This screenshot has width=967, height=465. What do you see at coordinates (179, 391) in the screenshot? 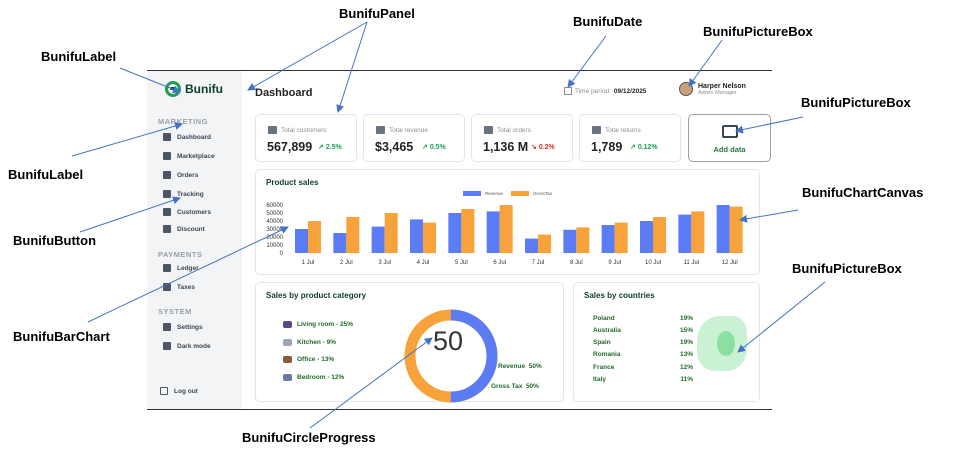
I see `logout-button: Log out` at bounding box center [179, 391].